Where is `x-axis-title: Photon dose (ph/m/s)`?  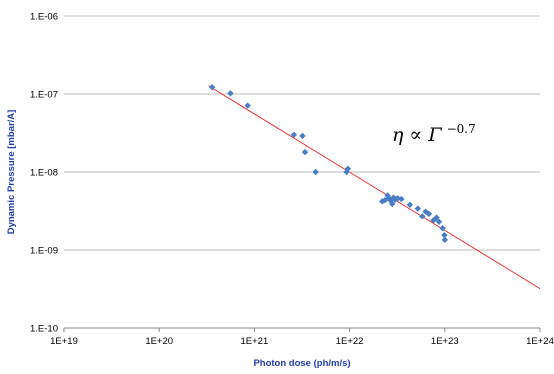 x-axis-title: Photon dose (ph/m/s) is located at coordinates (301, 363).